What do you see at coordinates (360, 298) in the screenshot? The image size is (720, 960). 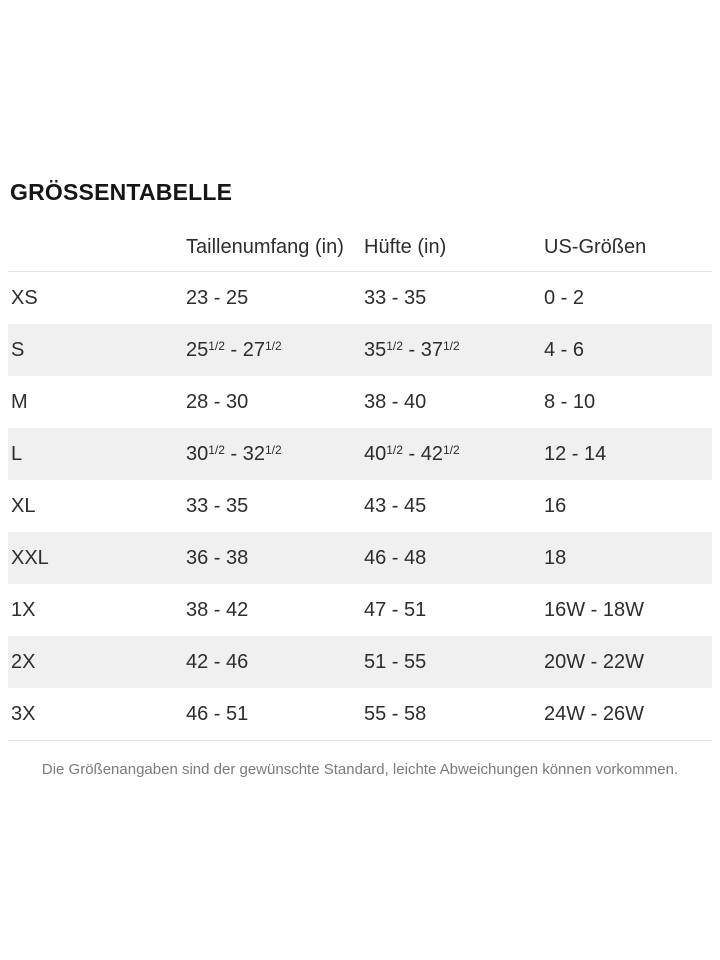 I see `table-row: XS 23 - 25 33 - 35 0 - 2` at bounding box center [360, 298].